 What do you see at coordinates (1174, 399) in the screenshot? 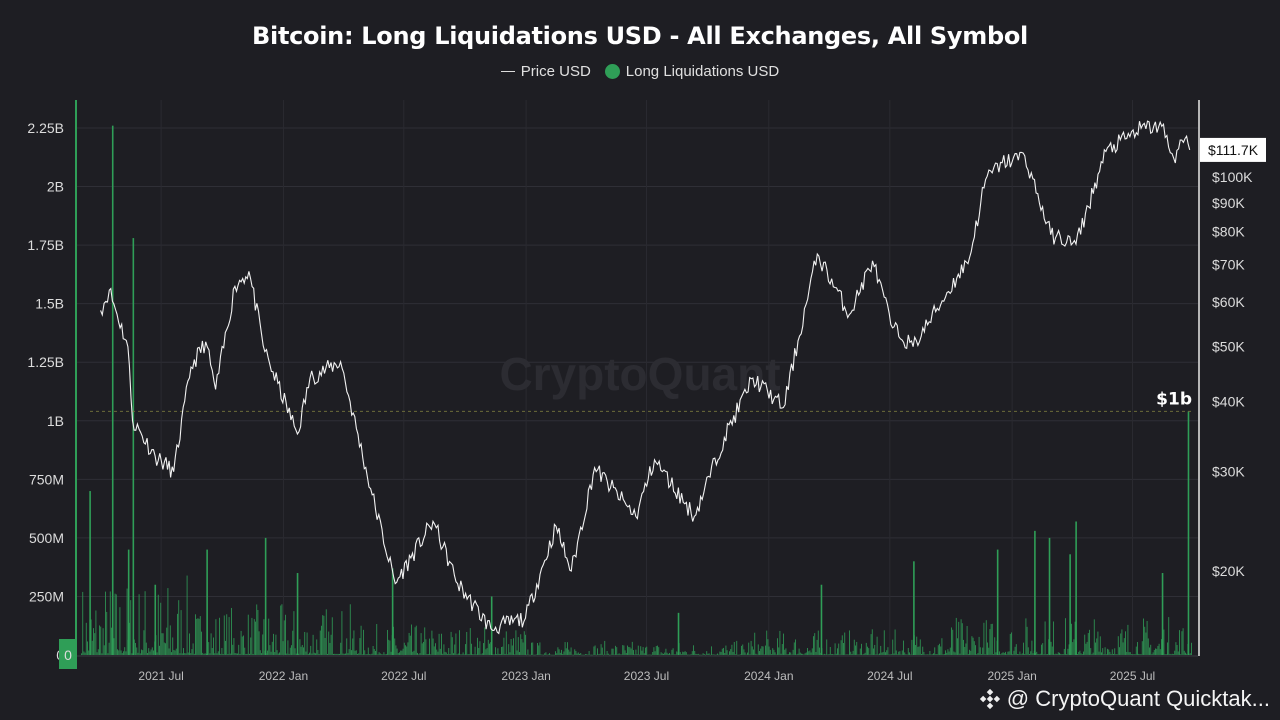
I see `annotation-1b: $1b` at bounding box center [1174, 399].